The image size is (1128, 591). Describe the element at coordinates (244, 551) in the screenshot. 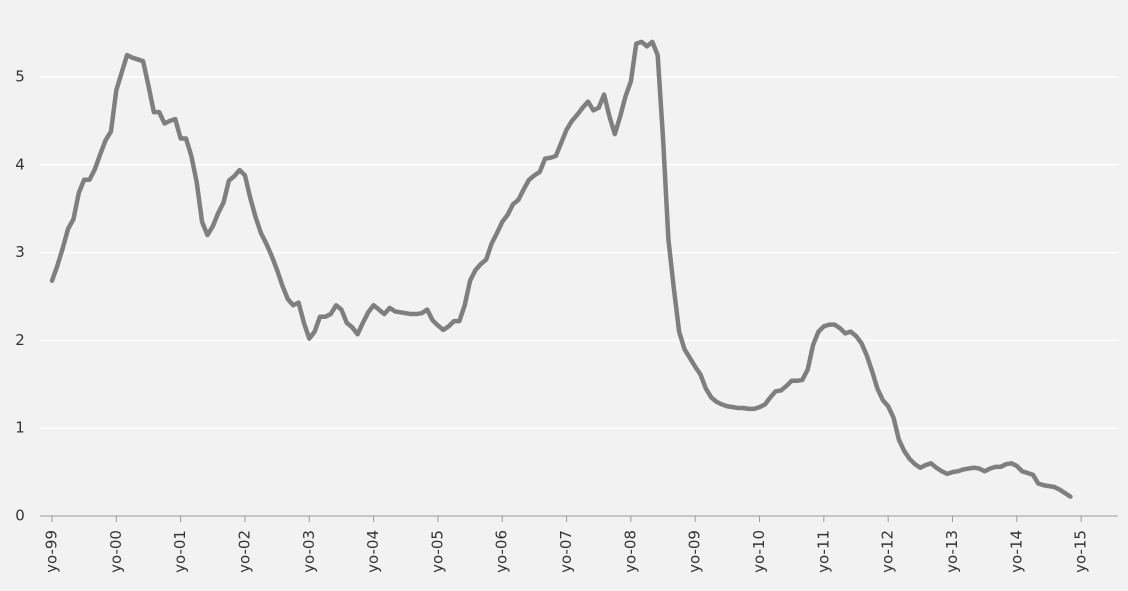

I see `x-tick-label: yo-02` at that location.